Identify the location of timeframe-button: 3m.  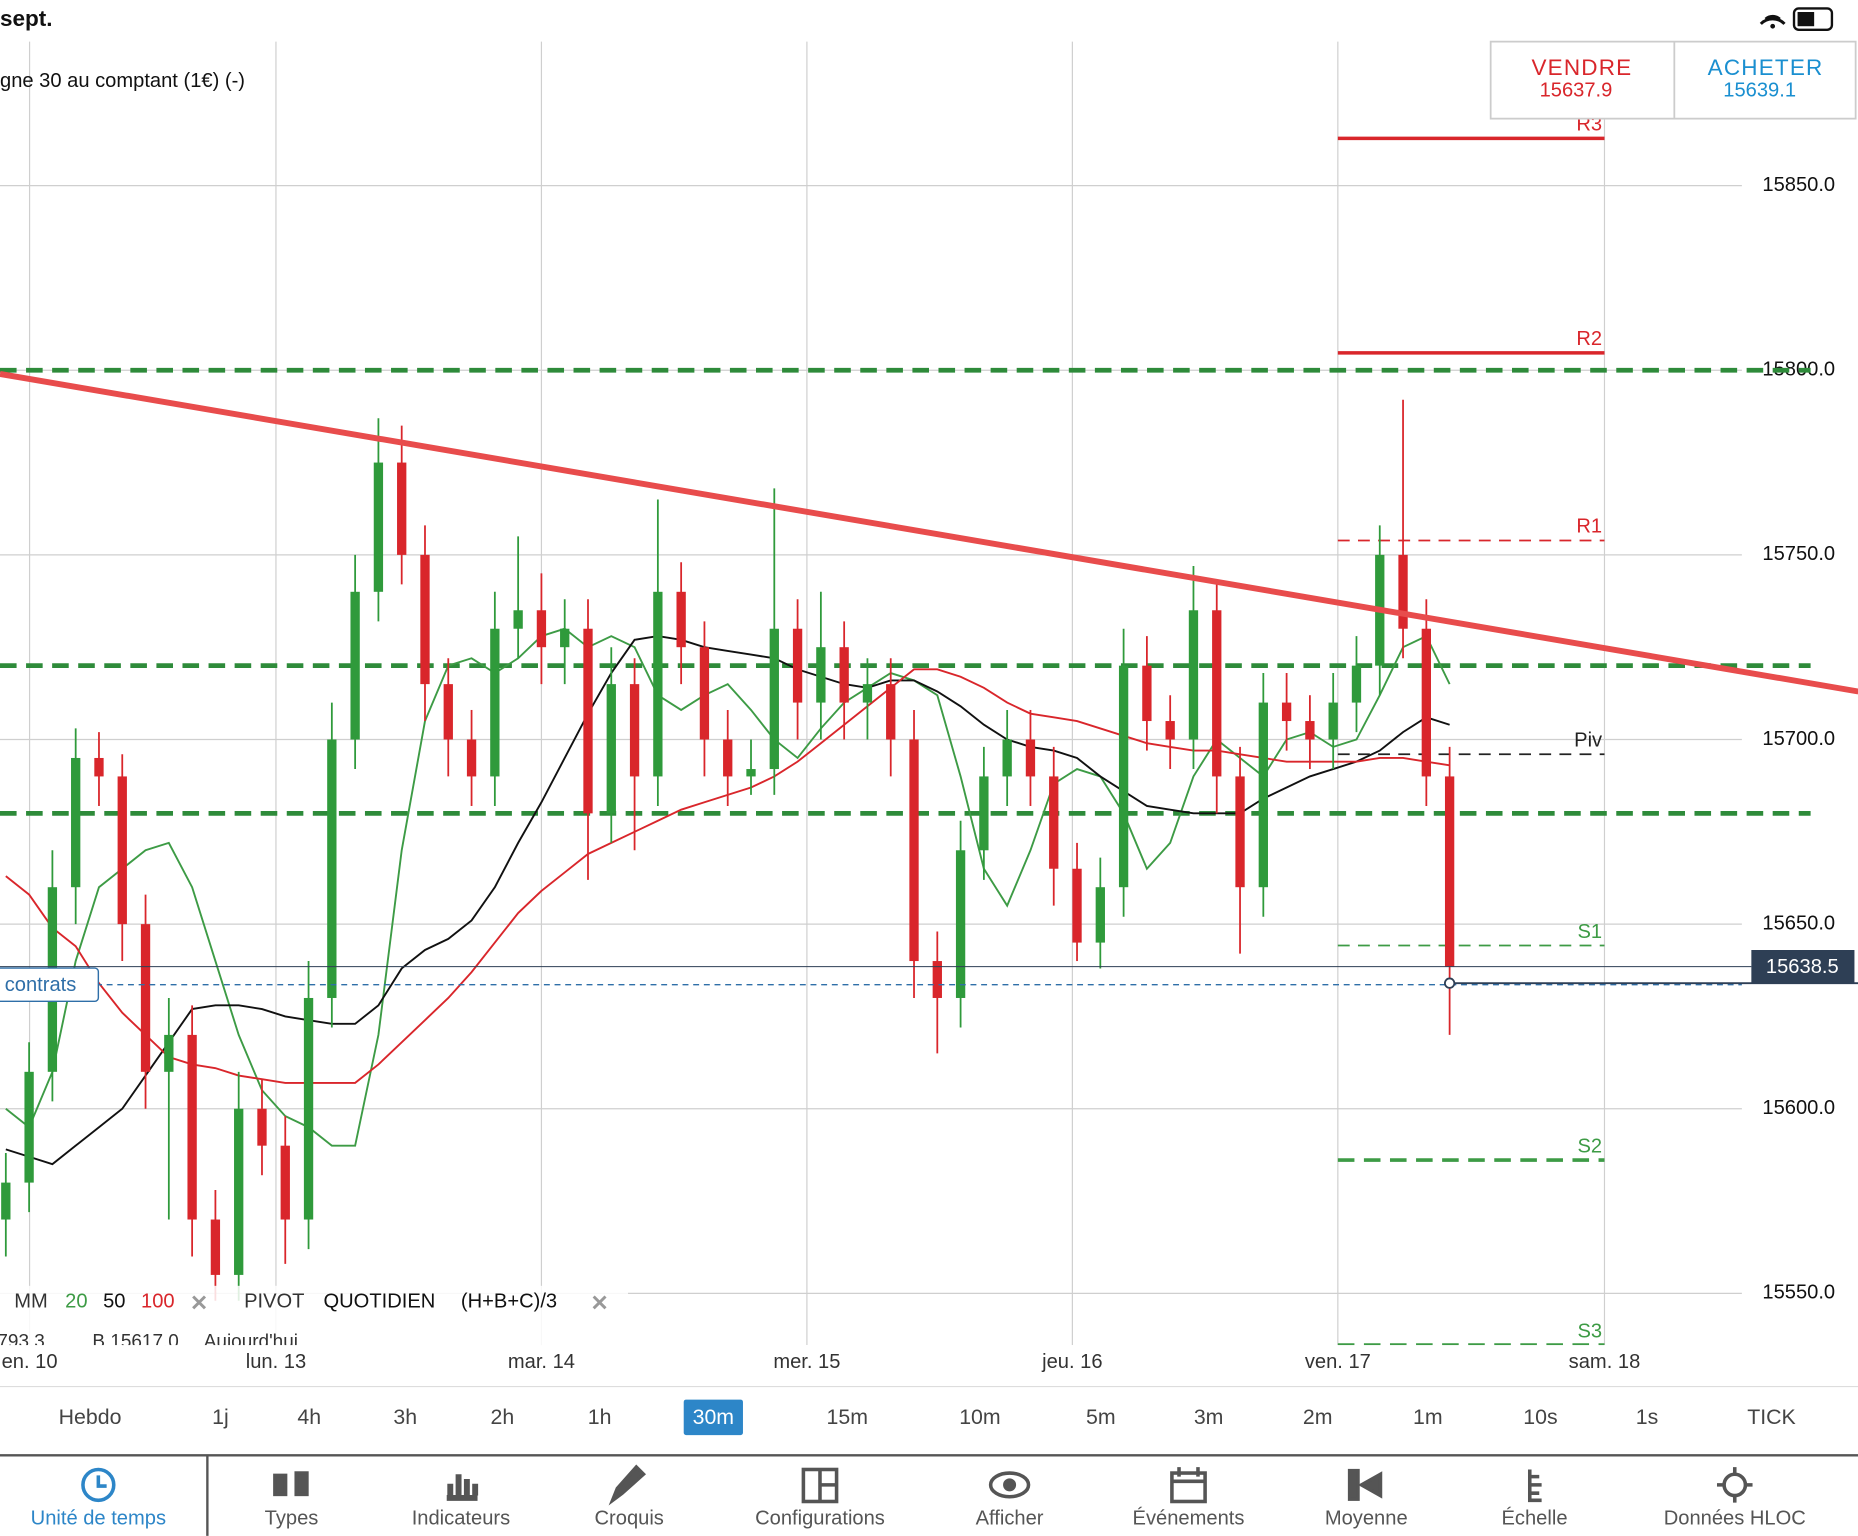
(1209, 1417).